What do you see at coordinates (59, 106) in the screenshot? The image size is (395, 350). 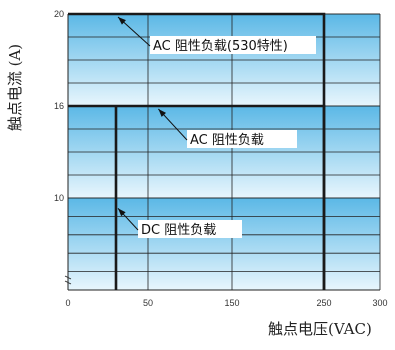 I see `y-tick-label: 16` at bounding box center [59, 106].